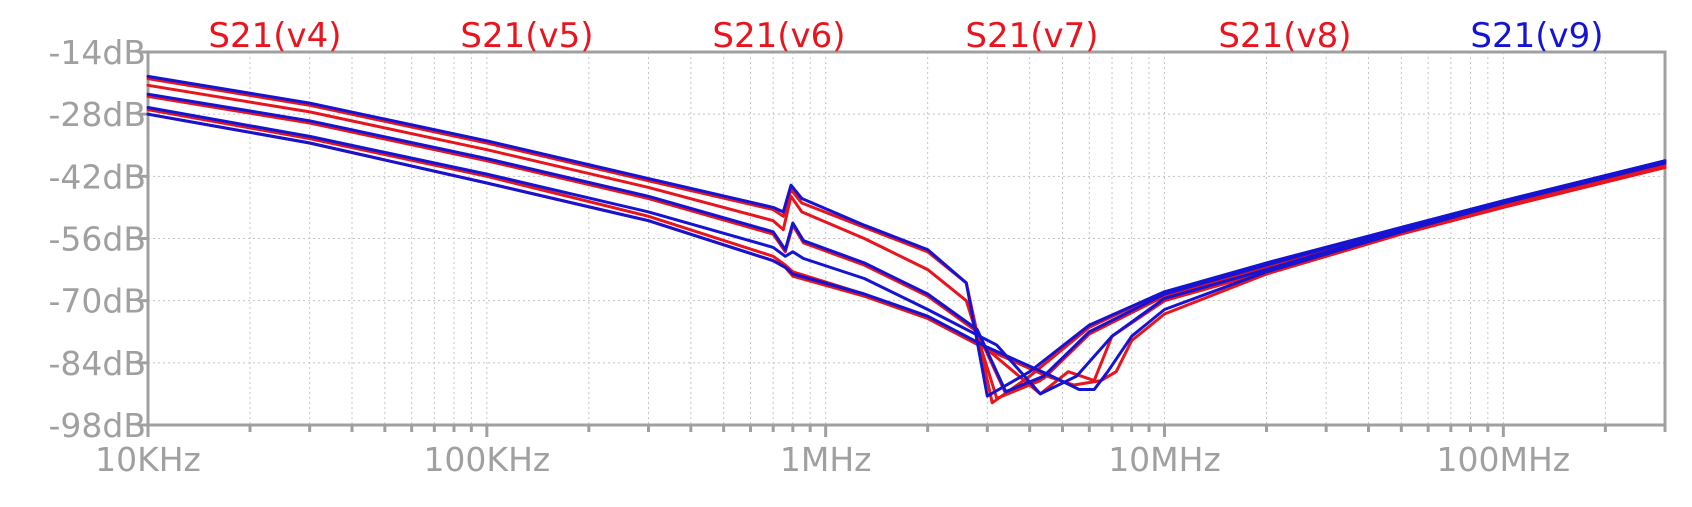 This screenshot has width=1692, height=507. I want to click on y-tick-label: -56dB, so click(98, 239).